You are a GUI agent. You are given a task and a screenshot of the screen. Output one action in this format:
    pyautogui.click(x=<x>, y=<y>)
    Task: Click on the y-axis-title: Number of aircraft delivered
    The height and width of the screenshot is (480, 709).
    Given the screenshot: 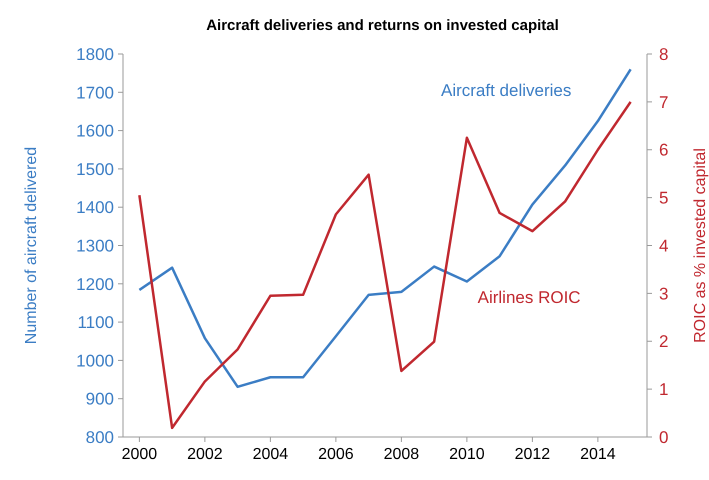 What is the action you would take?
    pyautogui.click(x=31, y=245)
    